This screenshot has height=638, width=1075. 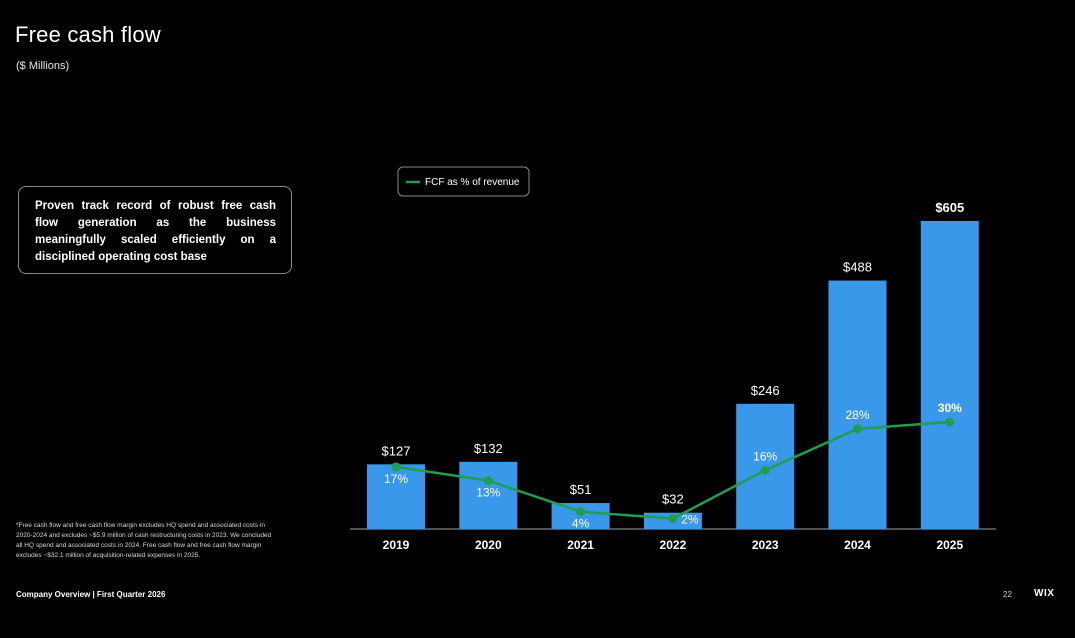 What do you see at coordinates (673, 499) in the screenshot?
I see `bar-value-label-2022: $32` at bounding box center [673, 499].